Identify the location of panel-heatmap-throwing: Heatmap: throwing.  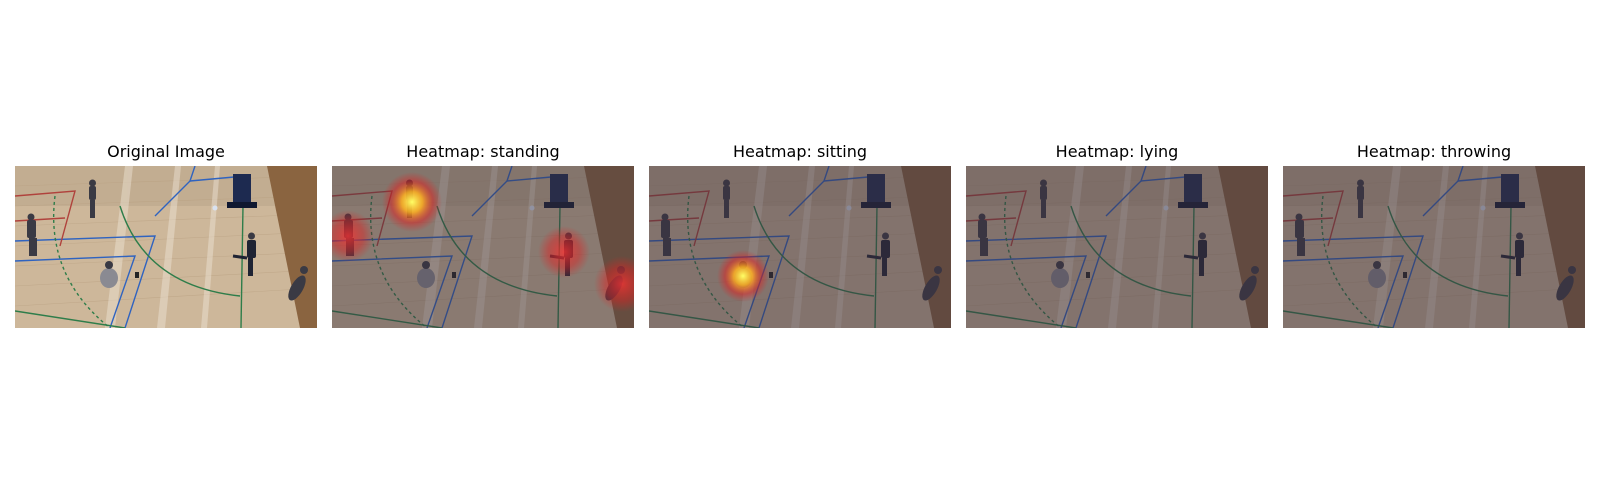
(1434, 233).